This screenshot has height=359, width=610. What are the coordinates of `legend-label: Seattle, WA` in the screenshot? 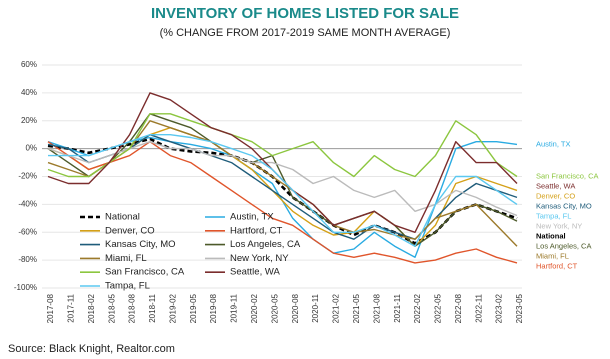 It's located at (255, 272).